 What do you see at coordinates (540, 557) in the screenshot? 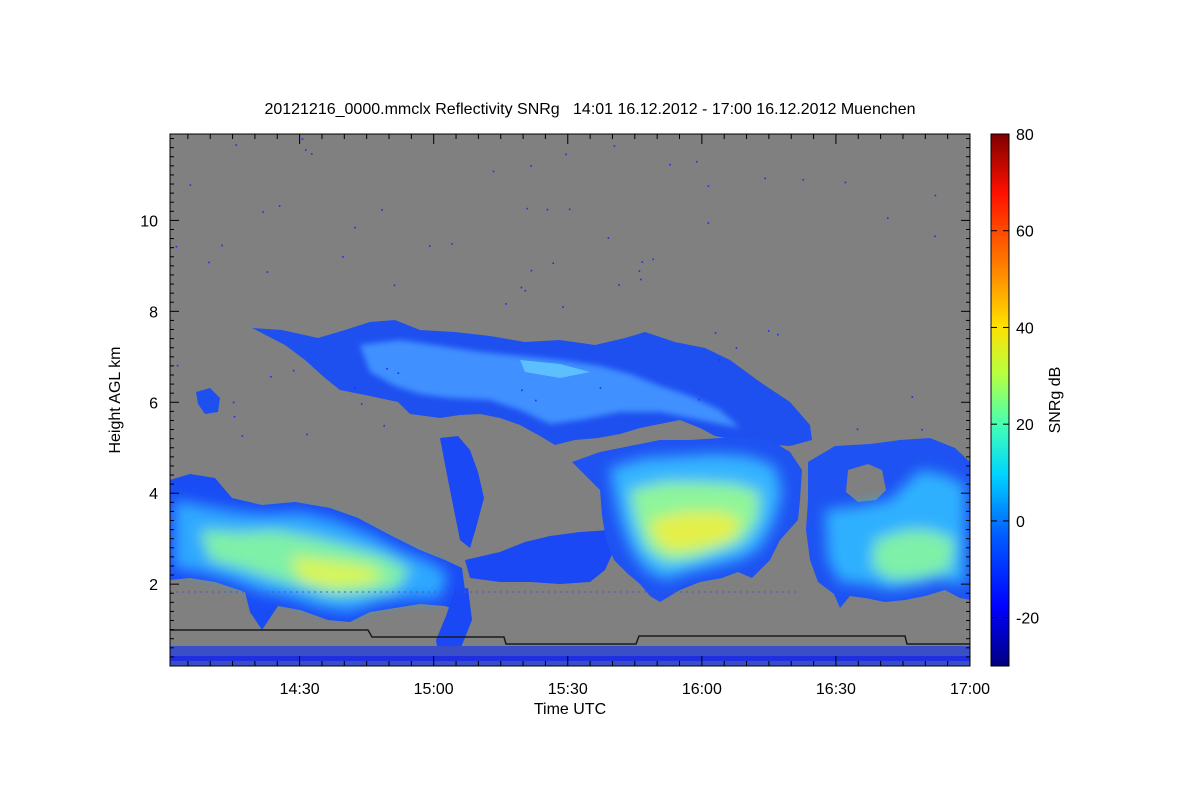
I see `echo-thin-band` at bounding box center [540, 557].